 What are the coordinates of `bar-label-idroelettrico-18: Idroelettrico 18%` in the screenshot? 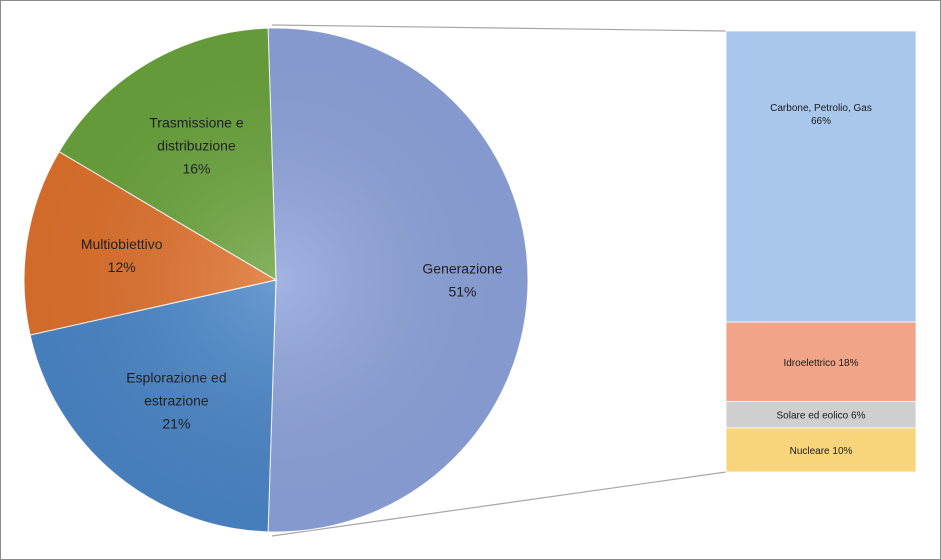 It's located at (820, 363).